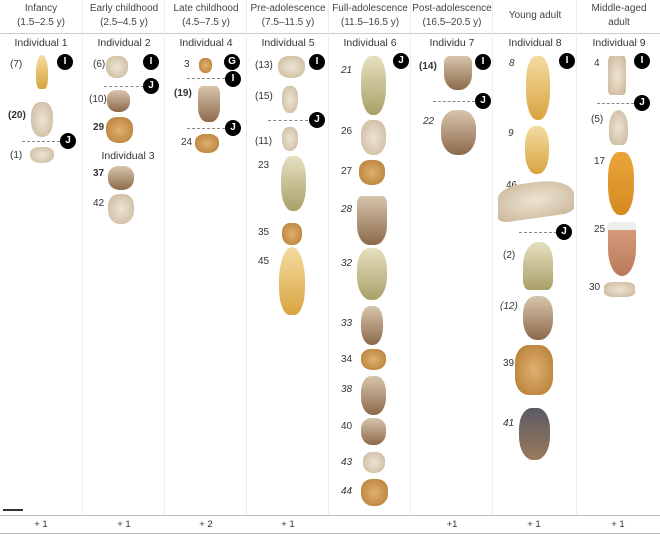  Describe the element at coordinates (98, 99) in the screenshot. I see `tooth-label: (10)` at that location.